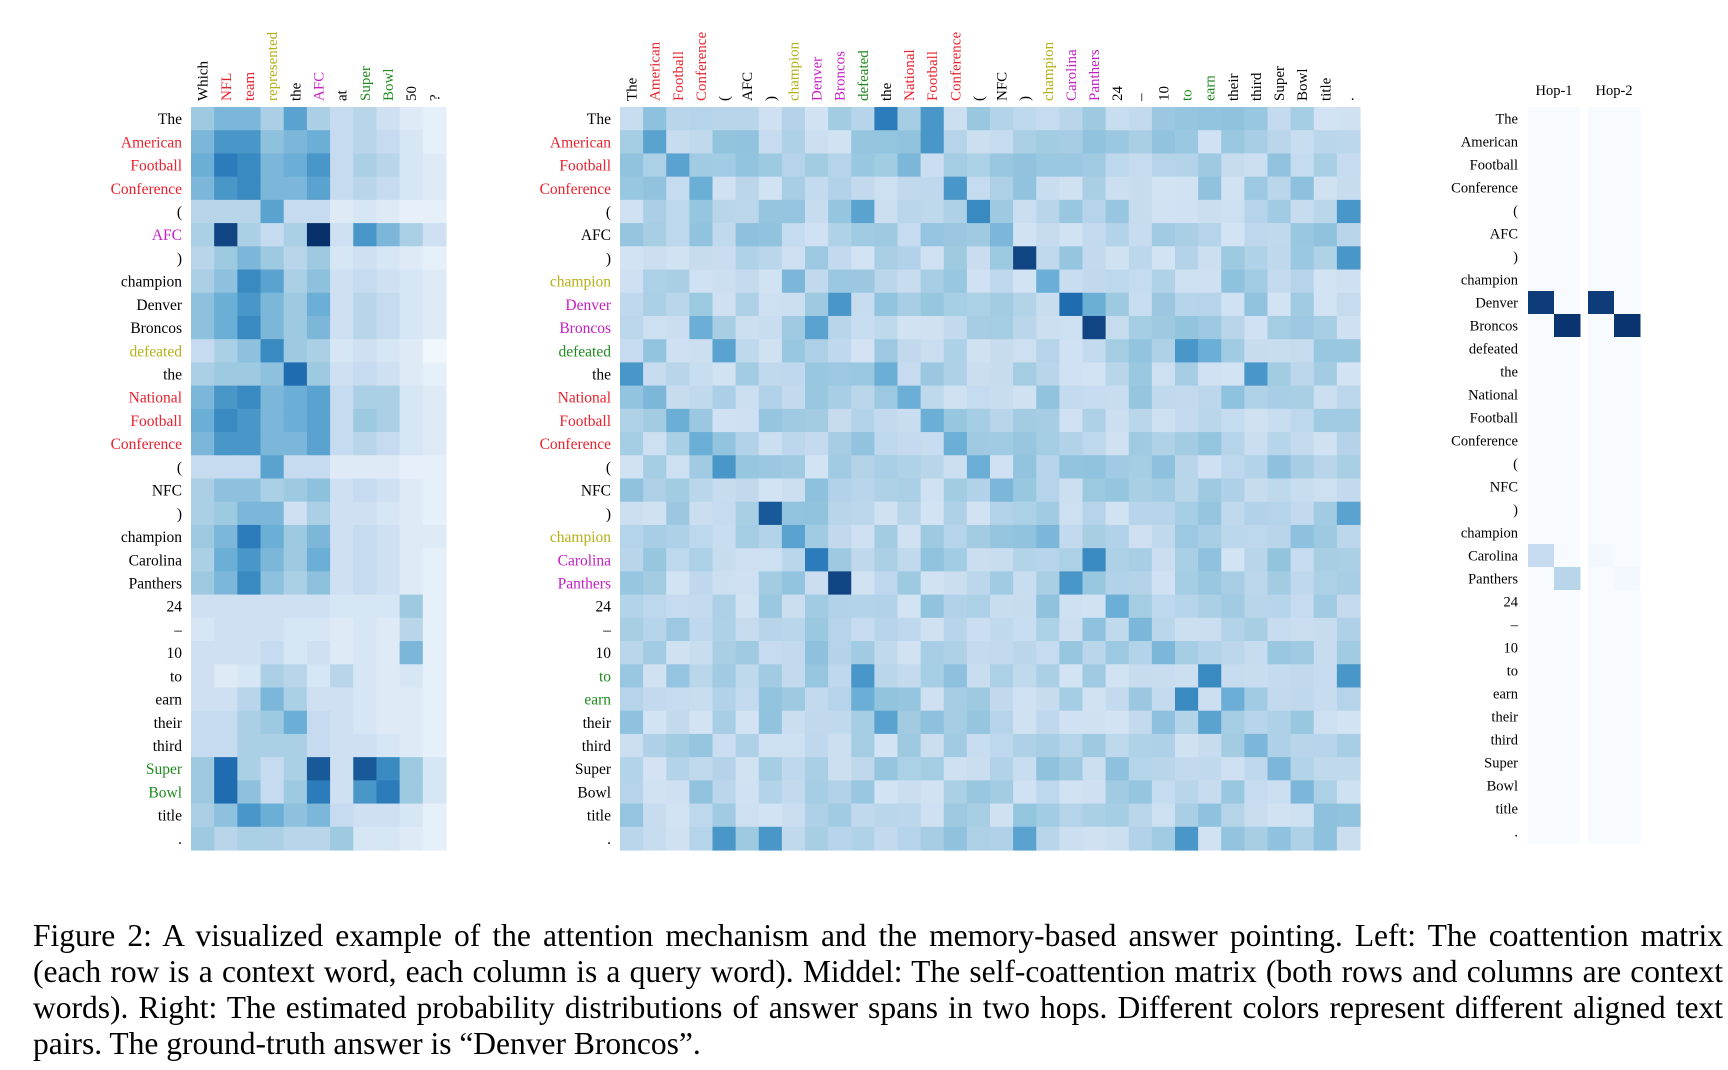 The height and width of the screenshot is (1070, 1728). Describe the element at coordinates (1494, 166) in the screenshot. I see `row-label-football: Football` at that location.